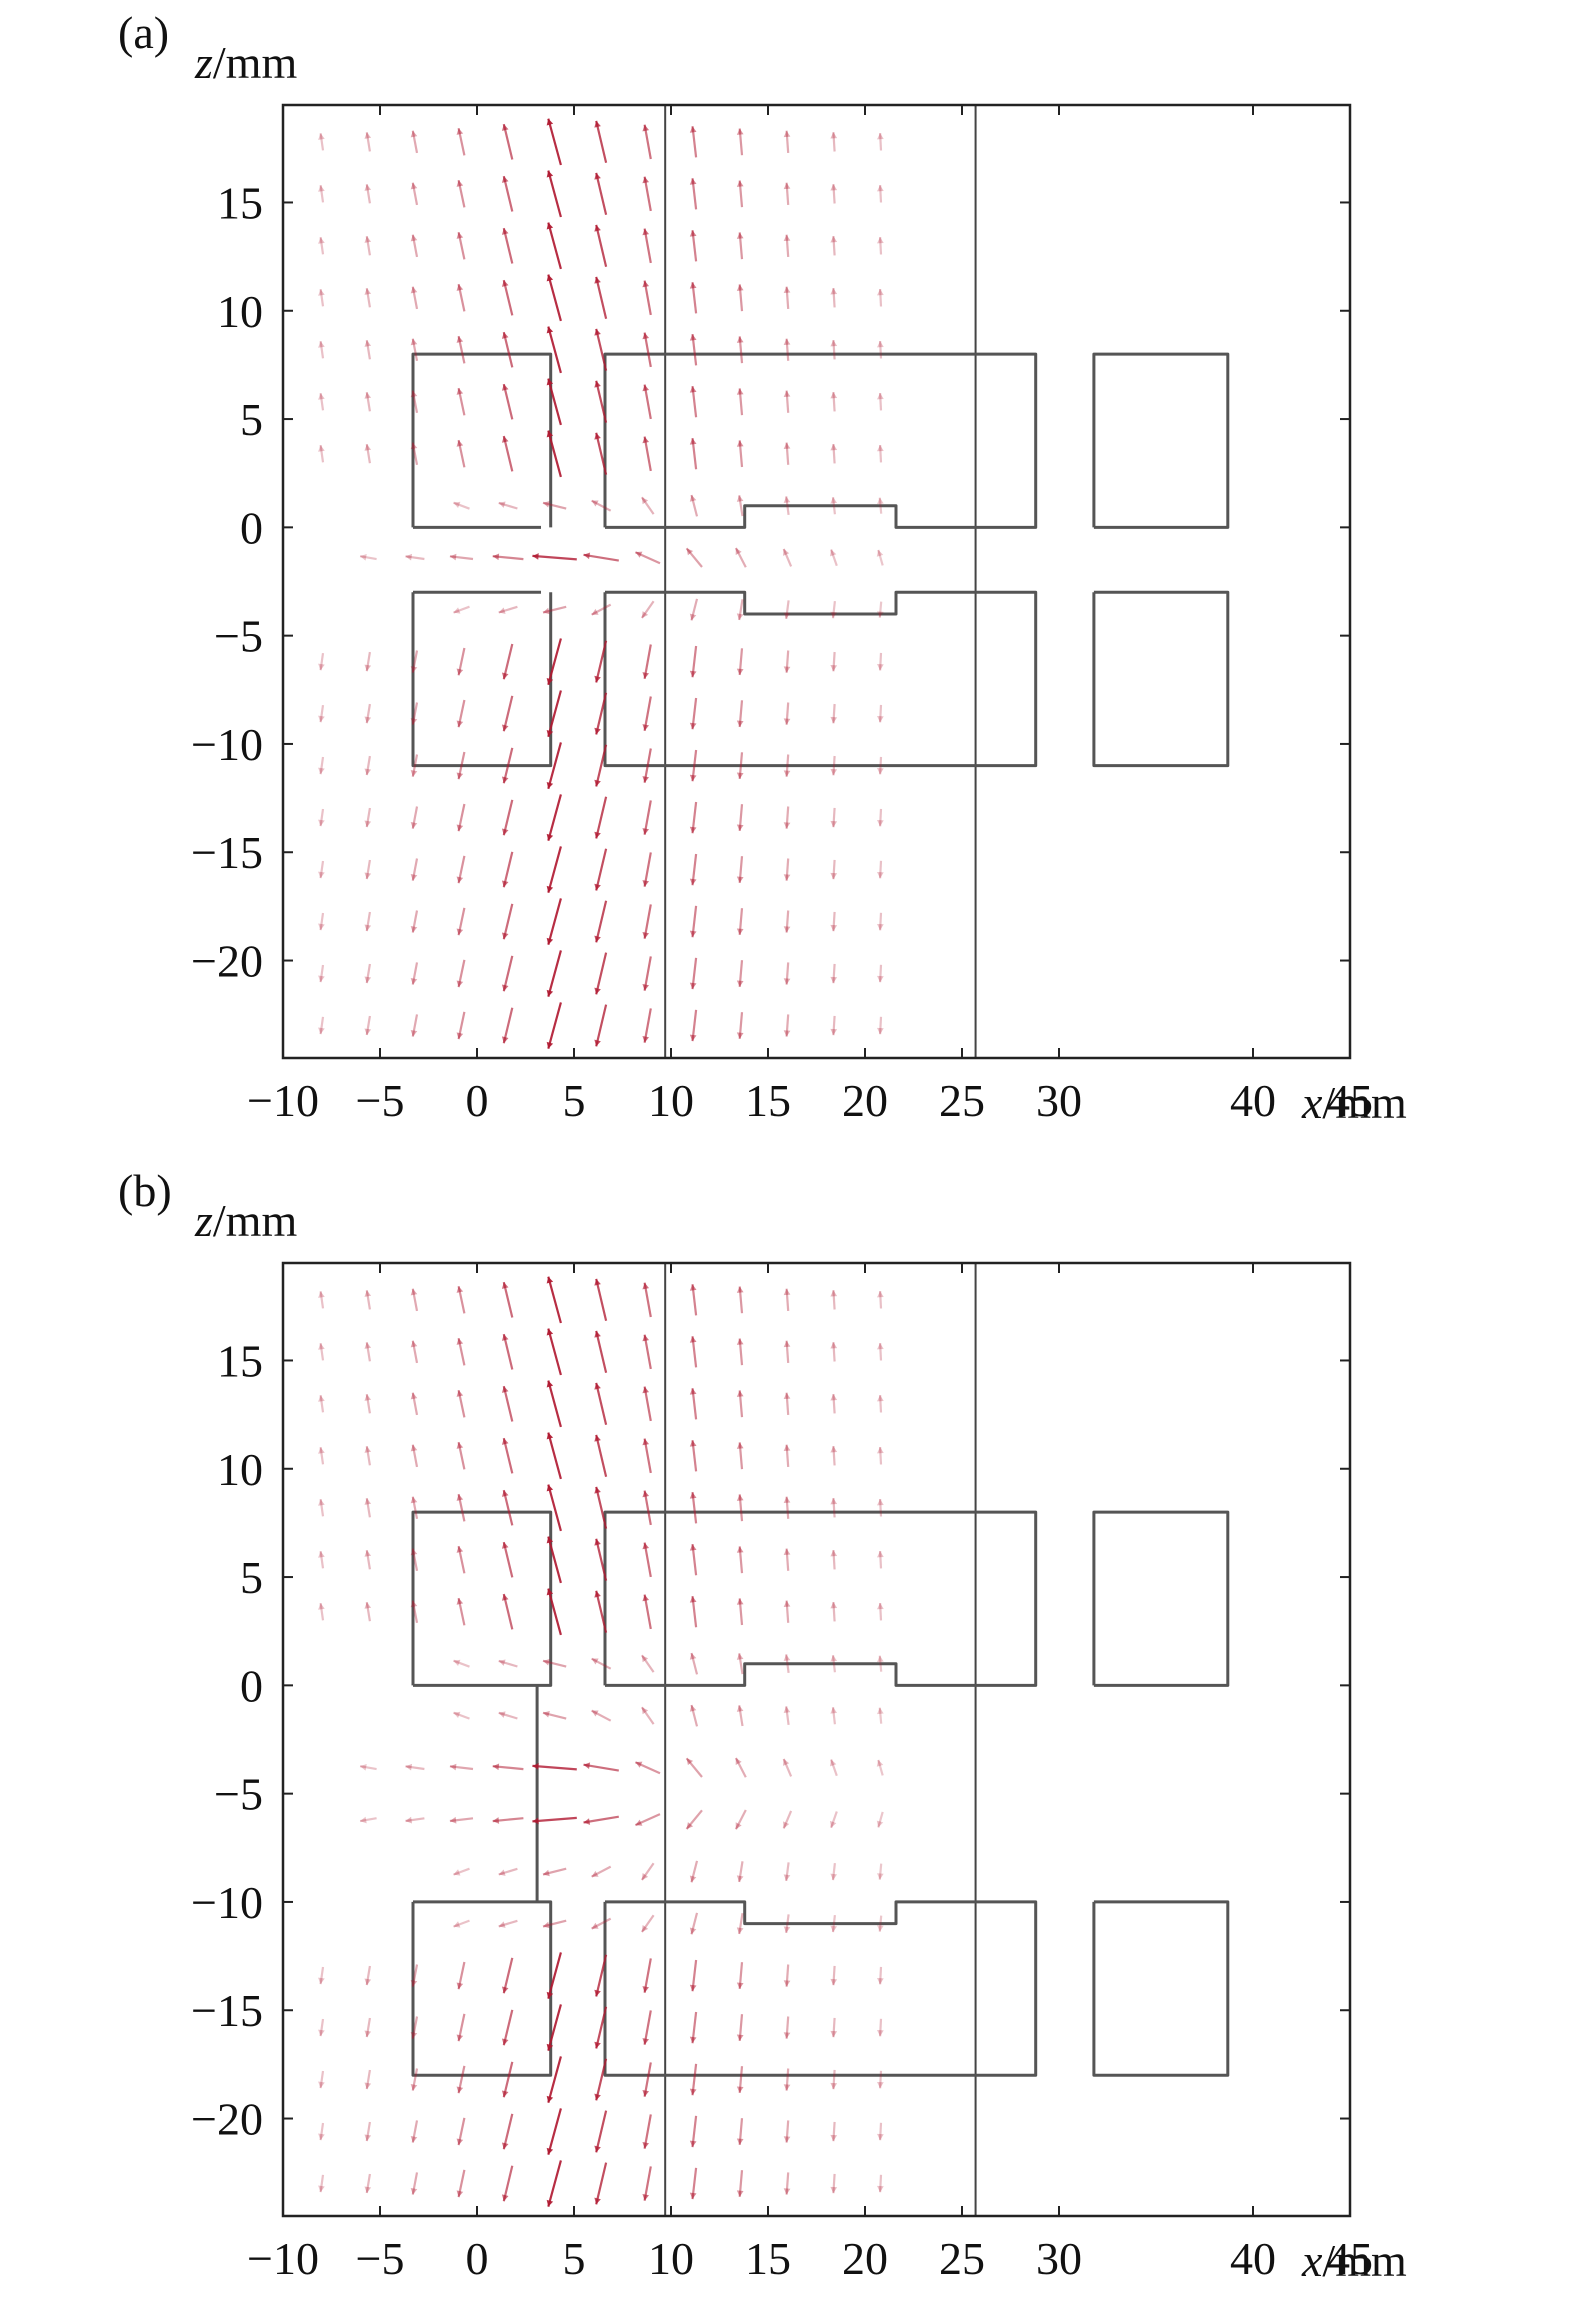  I want to click on y-axis-var: z, so click(203, 1220).